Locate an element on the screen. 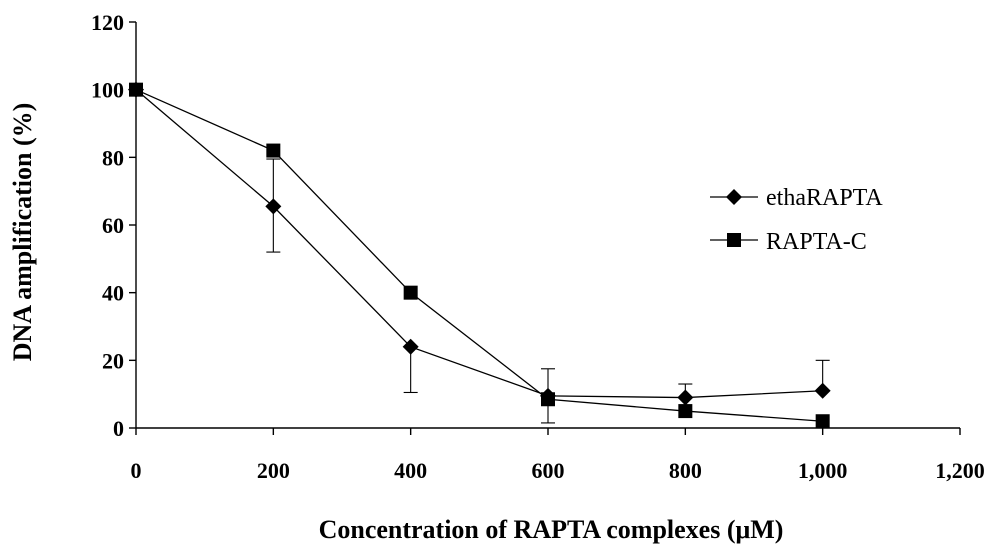  legend: ethaRAPTA RAPTA-C is located at coordinates (796, 220).